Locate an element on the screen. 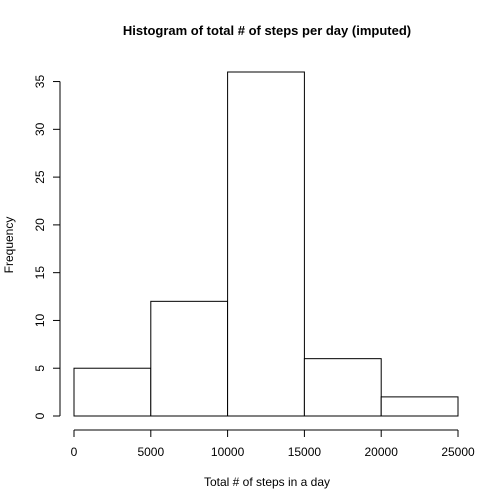 The height and width of the screenshot is (504, 504). x-axis-label: Total # of steps in a day is located at coordinates (267, 482).